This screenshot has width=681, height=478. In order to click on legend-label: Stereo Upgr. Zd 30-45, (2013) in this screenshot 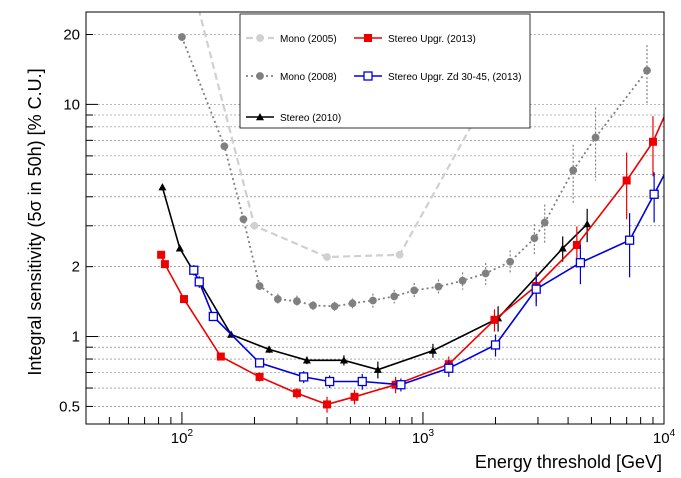, I will do `click(454, 77)`.